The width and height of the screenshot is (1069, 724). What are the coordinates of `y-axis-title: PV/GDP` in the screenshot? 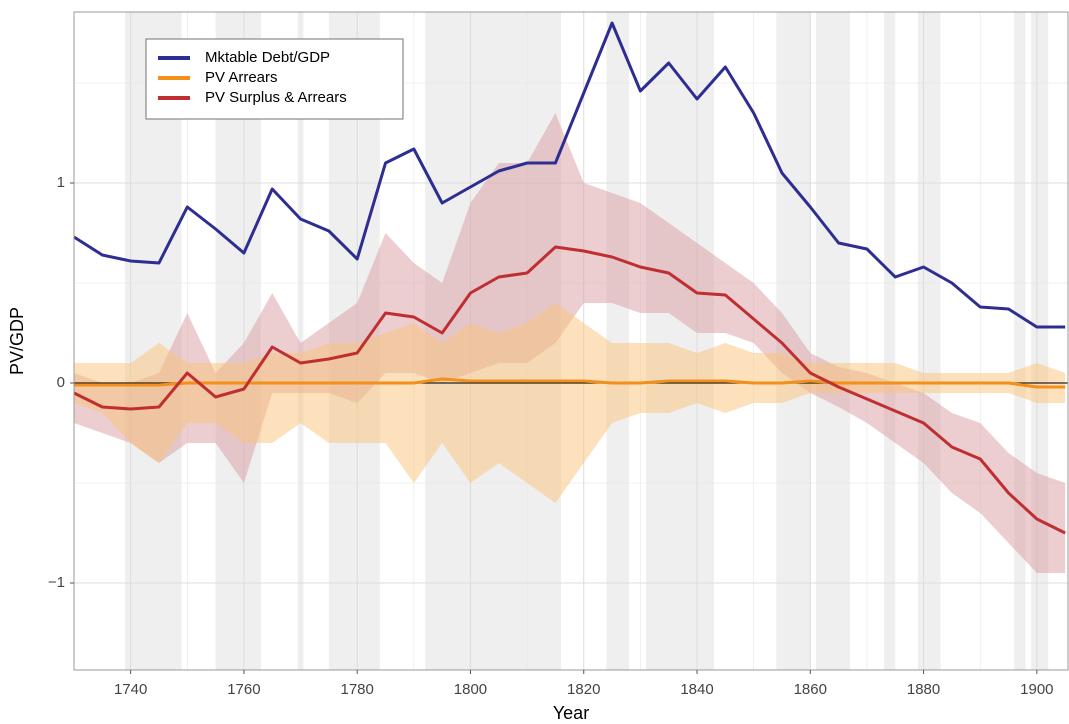 It's located at (17, 341).